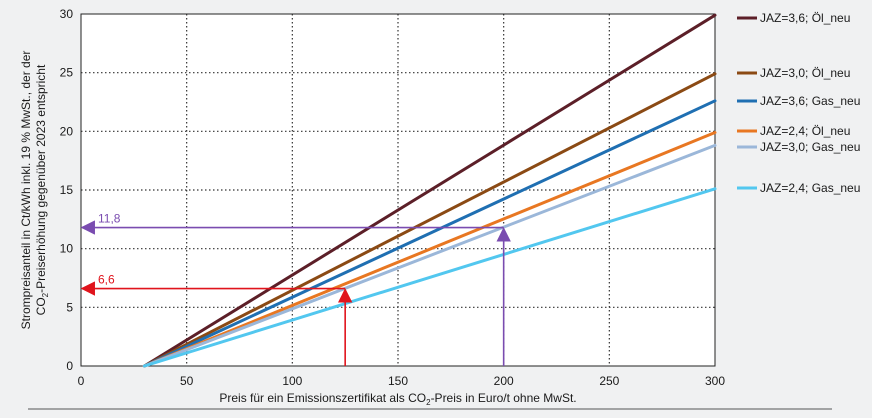 This screenshot has width=872, height=418. What do you see at coordinates (805, 18) in the screenshot?
I see `legend-label: JAZ=3,6; Öl_neu` at bounding box center [805, 18].